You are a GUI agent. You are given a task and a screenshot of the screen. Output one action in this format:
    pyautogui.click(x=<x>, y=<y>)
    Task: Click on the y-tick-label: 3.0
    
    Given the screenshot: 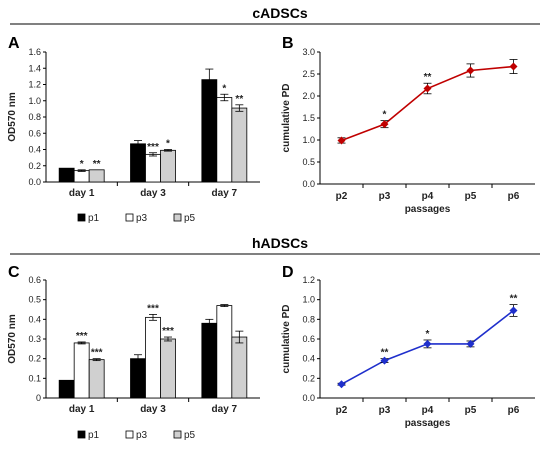 What is the action you would take?
    pyautogui.click(x=308, y=52)
    